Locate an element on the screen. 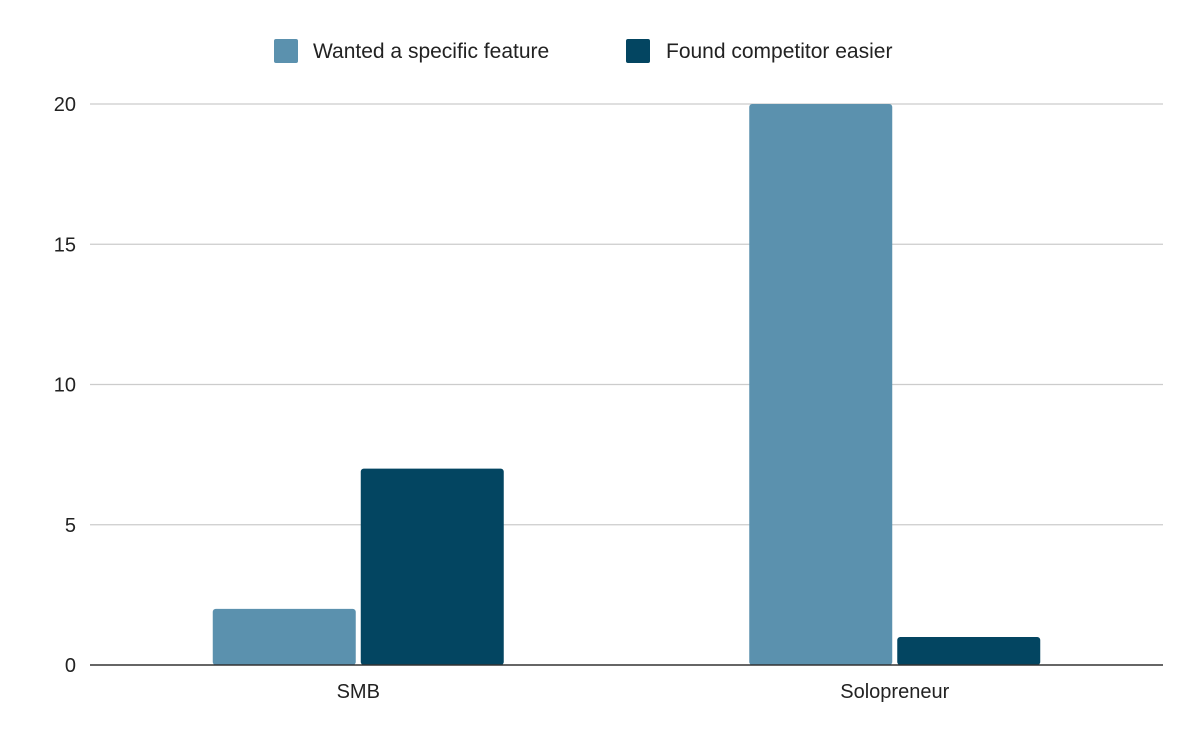 Image resolution: width=1200 pixels, height=742 pixels. x-tick-label: Solopreneur is located at coordinates (894, 692).